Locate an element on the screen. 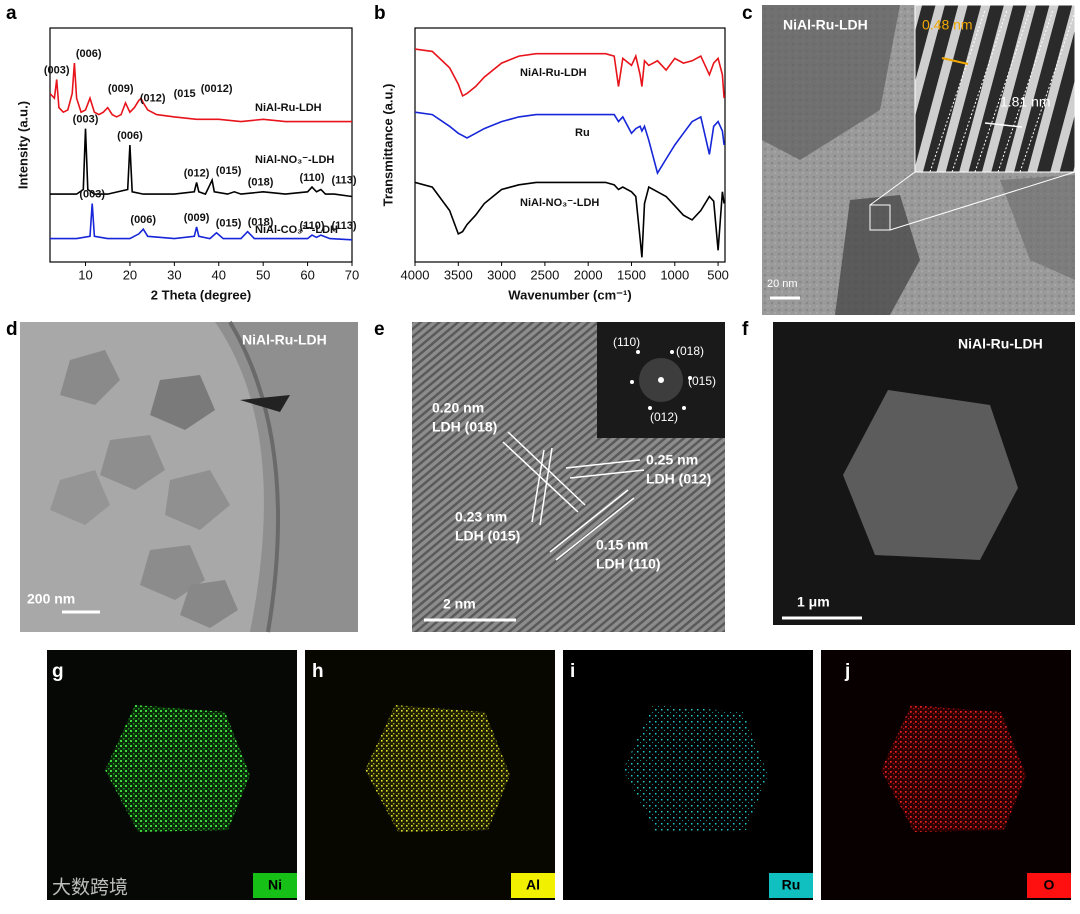 This screenshot has width=1080, height=914. panel-letter: e is located at coordinates (379, 329).